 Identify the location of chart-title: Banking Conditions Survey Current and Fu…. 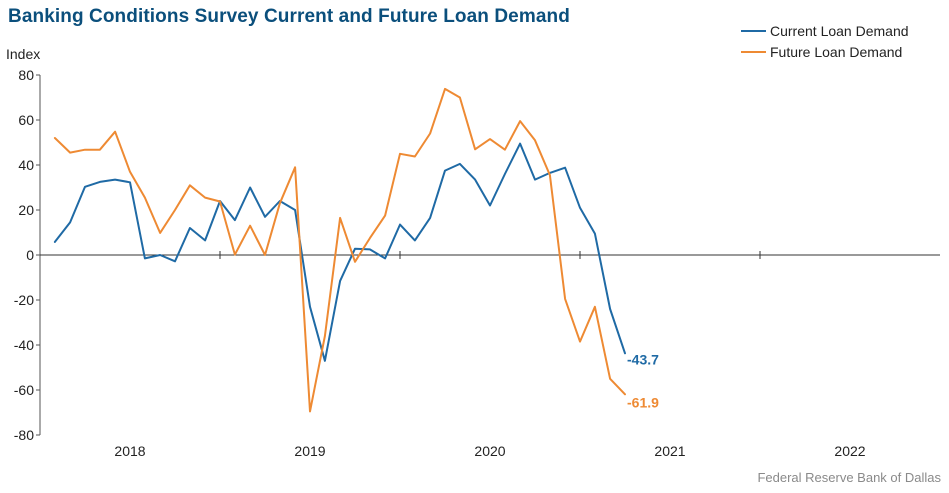
(289, 16).